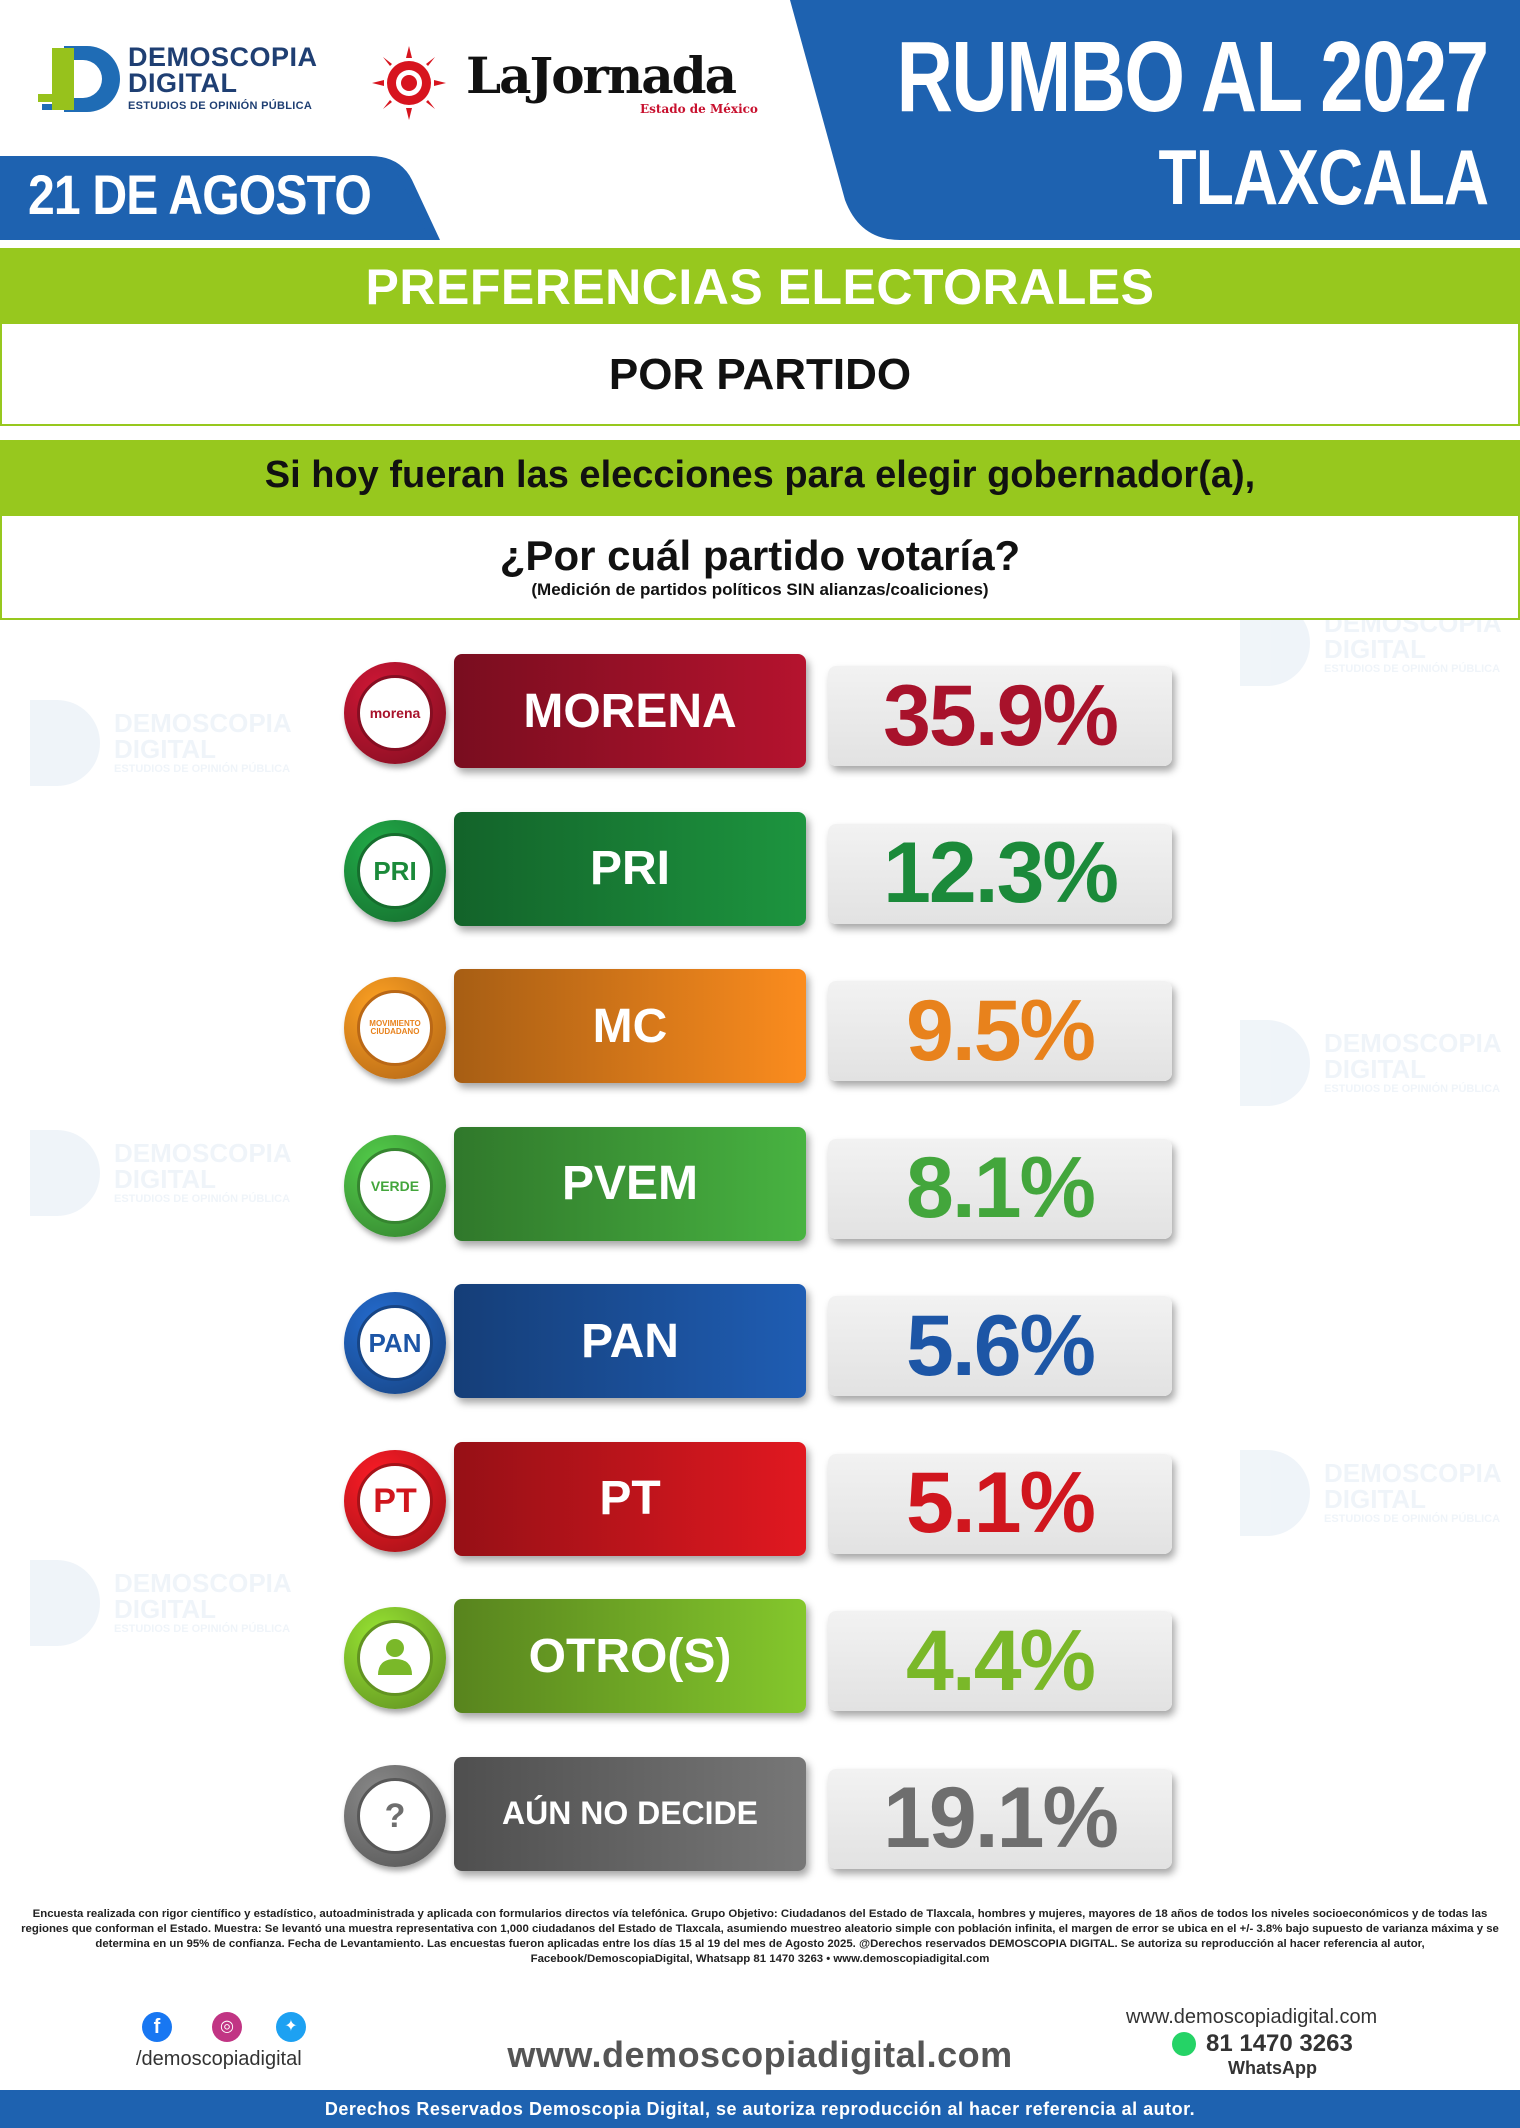 The width and height of the screenshot is (1520, 2128). Describe the element at coordinates (1000, 873) in the screenshot. I see `party-percentage-label: 12.3%` at that location.